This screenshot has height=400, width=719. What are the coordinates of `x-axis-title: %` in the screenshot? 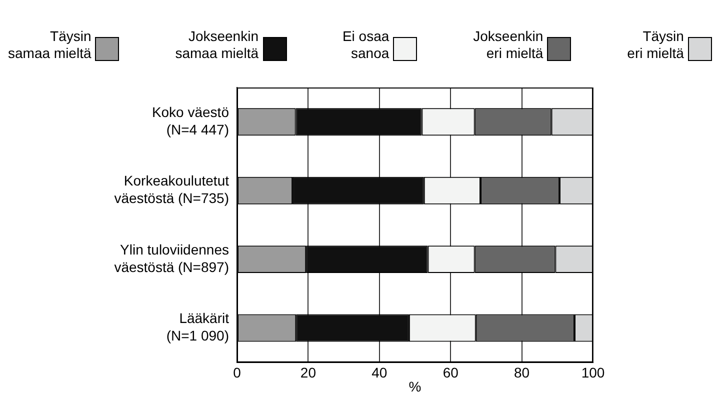 It's located at (415, 386).